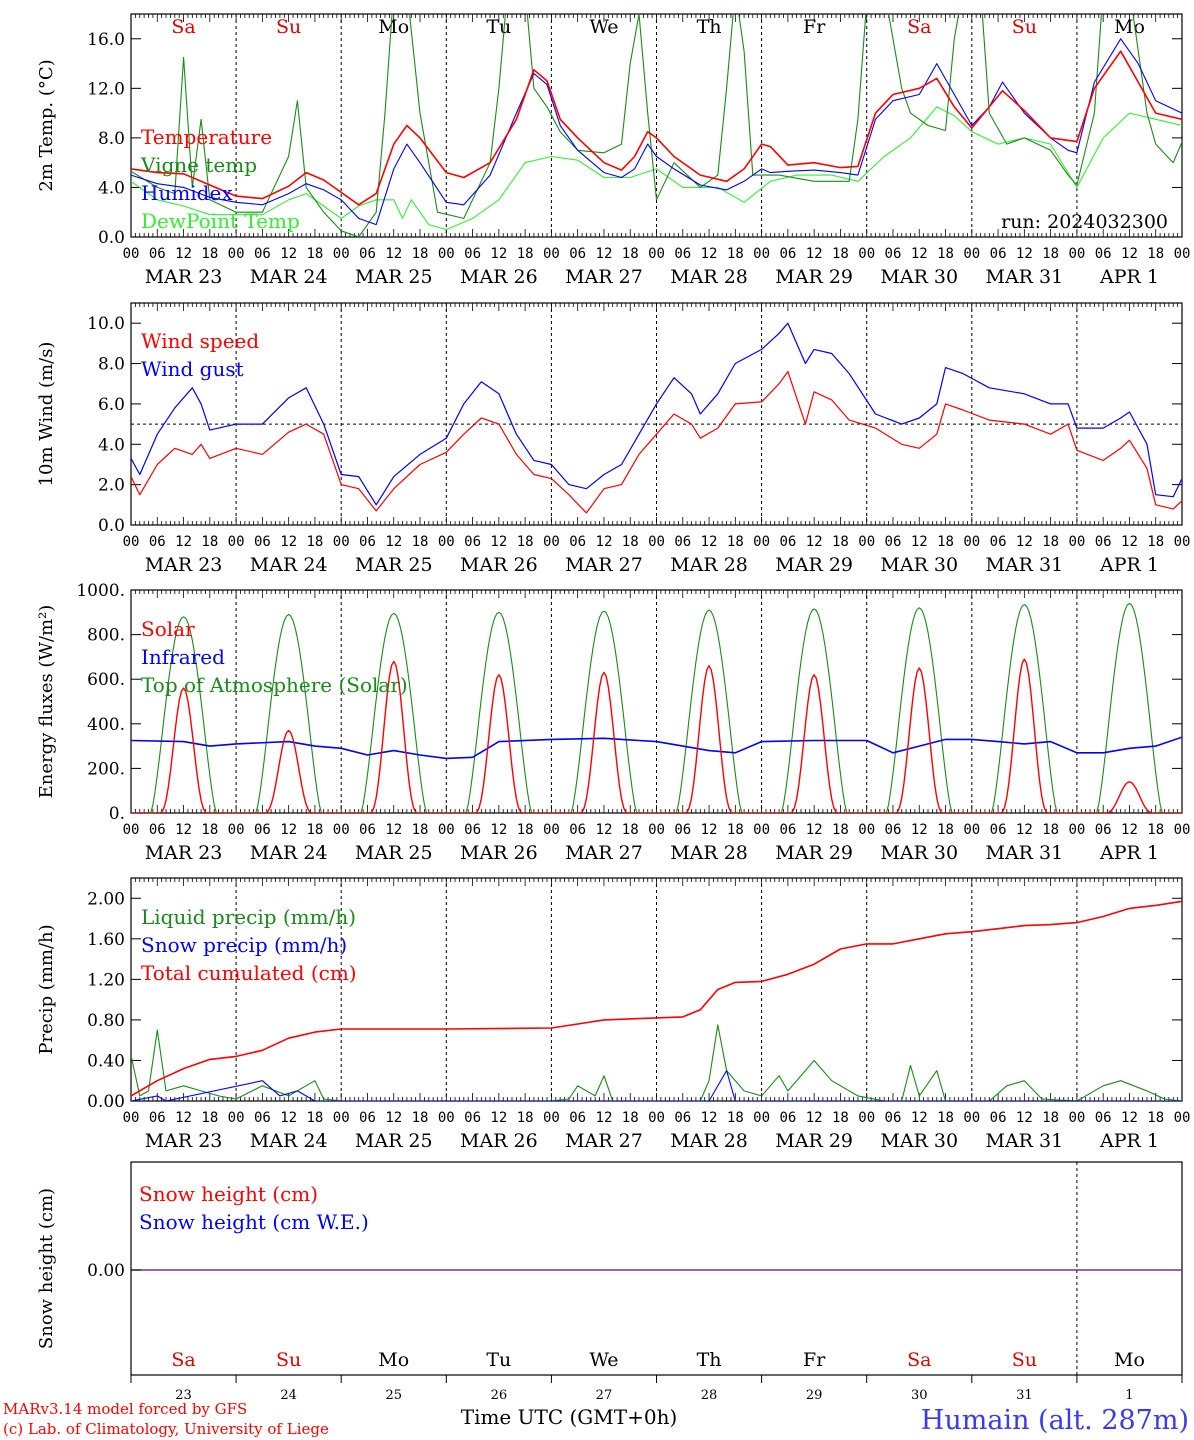 This screenshot has width=1194, height=1440. I want to click on day-number-label: 28, so click(709, 1395).